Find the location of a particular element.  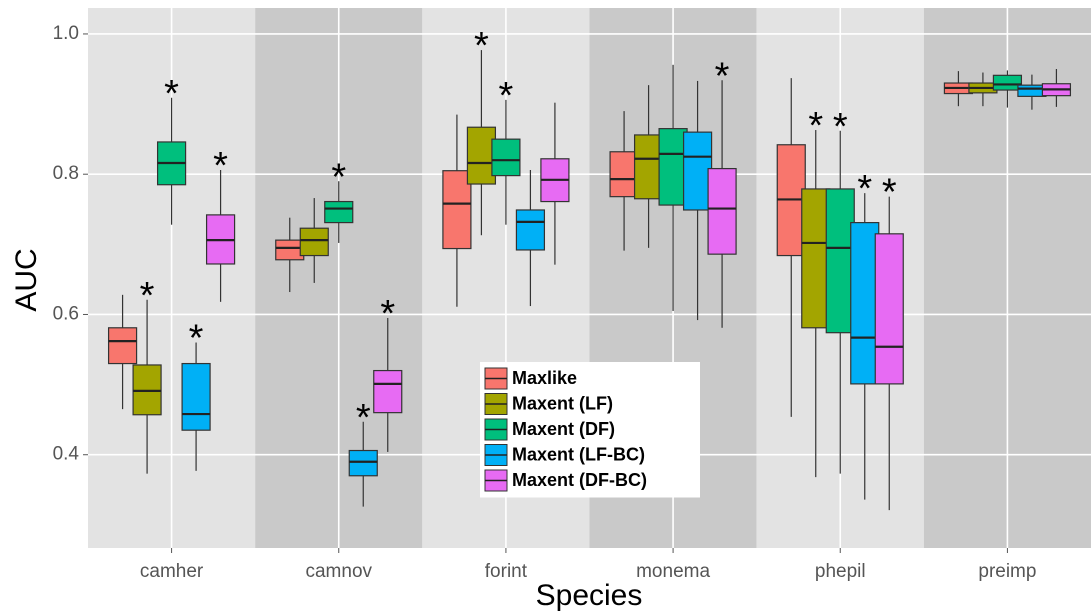

y-axis-title: AUC is located at coordinates (26, 279).